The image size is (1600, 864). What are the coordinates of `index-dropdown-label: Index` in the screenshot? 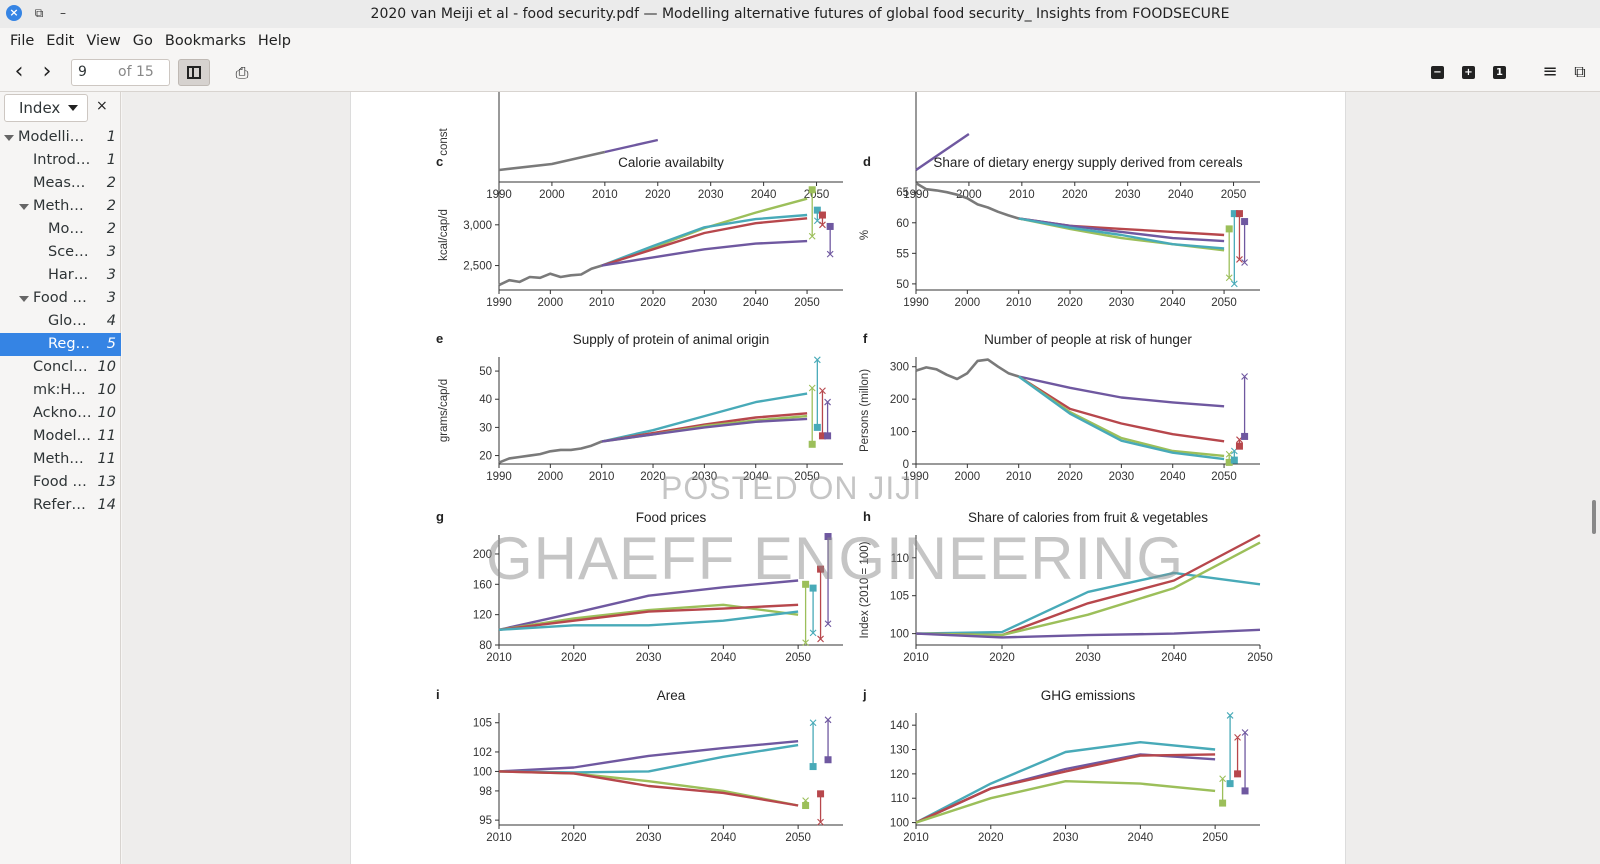 It's located at (40, 108).